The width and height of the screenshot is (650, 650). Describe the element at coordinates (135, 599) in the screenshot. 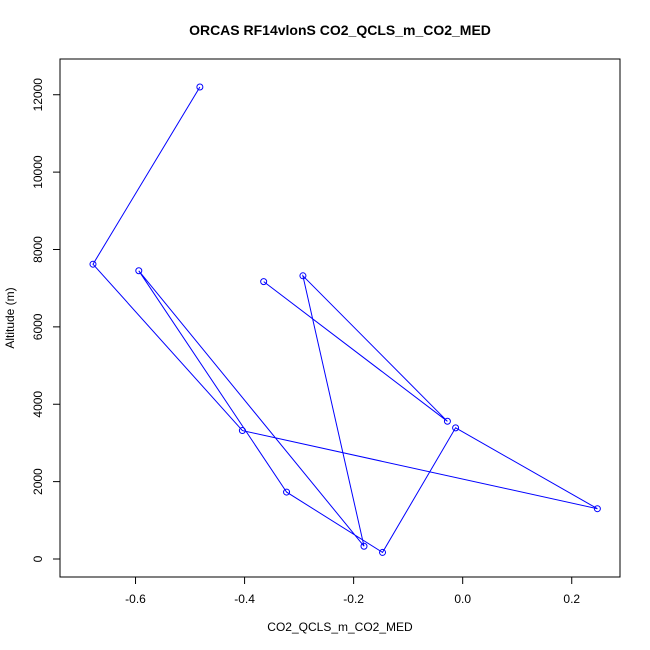

I see `x-tick-label: -0.6` at that location.